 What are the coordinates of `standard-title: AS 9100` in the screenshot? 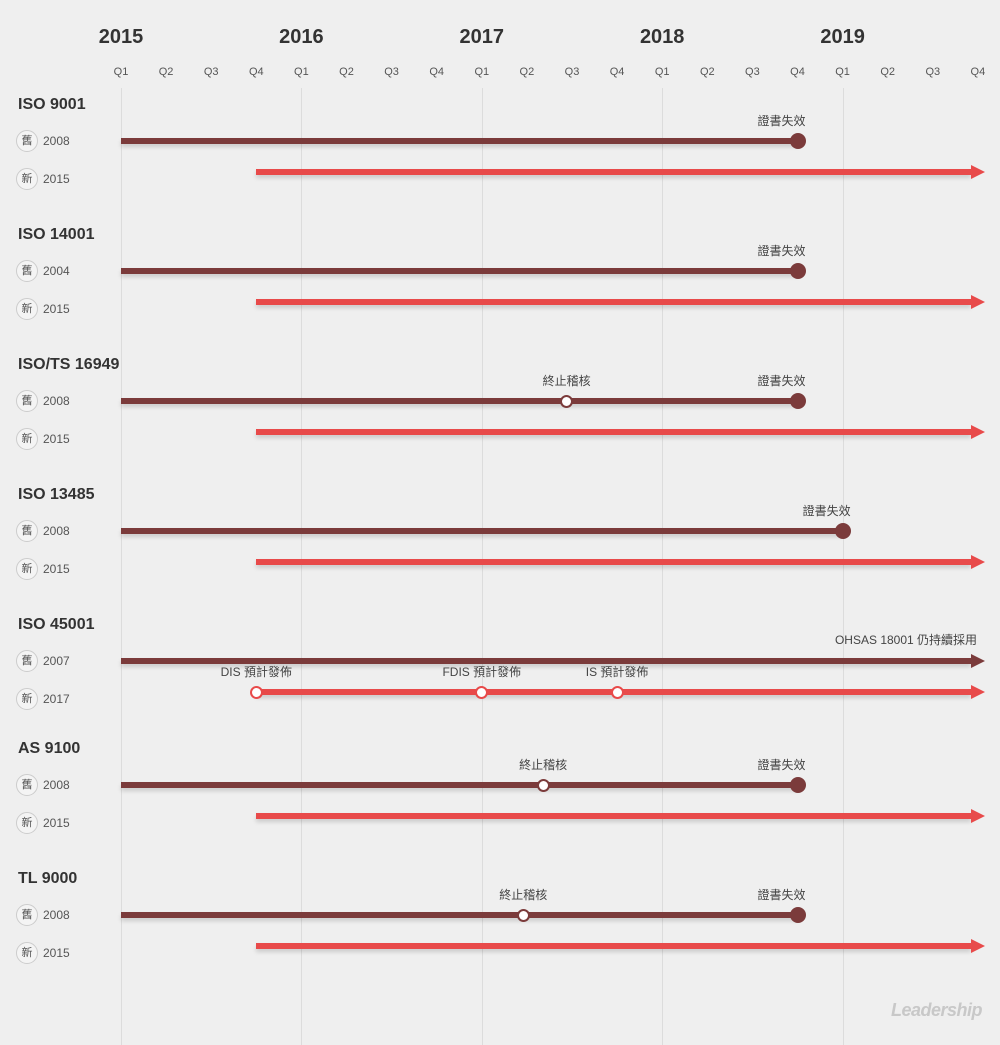 It's located at (49, 748).